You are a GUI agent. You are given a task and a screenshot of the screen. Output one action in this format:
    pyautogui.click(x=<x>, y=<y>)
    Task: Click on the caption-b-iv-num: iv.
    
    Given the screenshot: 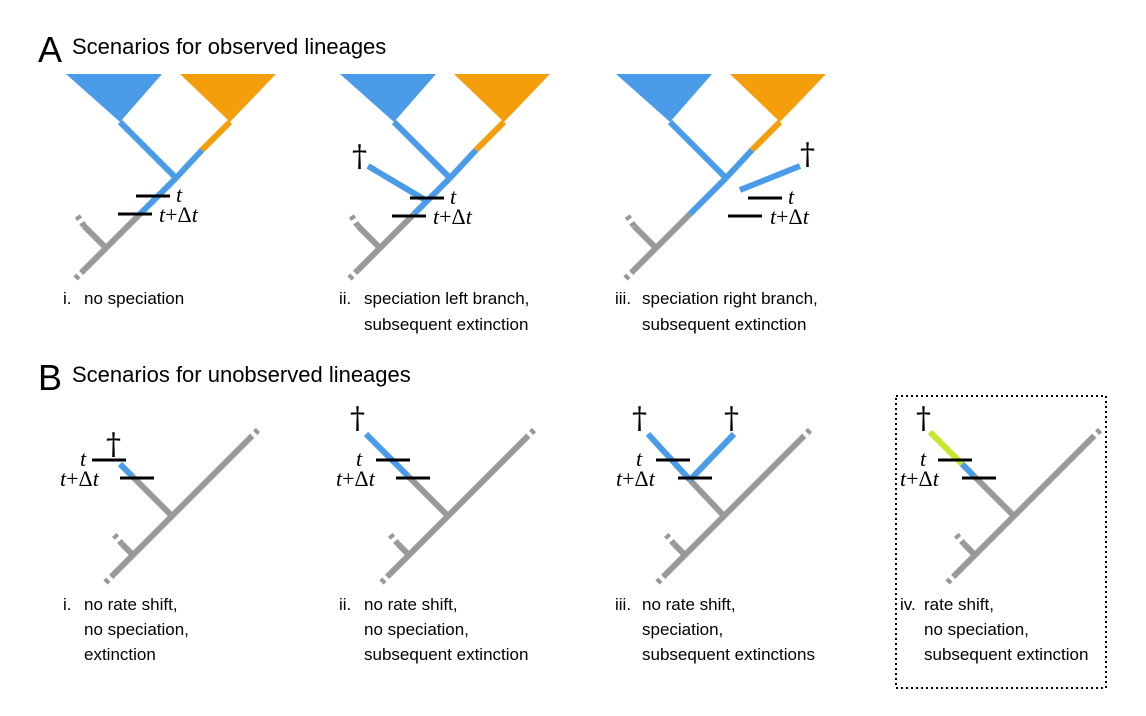 What is the action you would take?
    pyautogui.click(x=908, y=604)
    